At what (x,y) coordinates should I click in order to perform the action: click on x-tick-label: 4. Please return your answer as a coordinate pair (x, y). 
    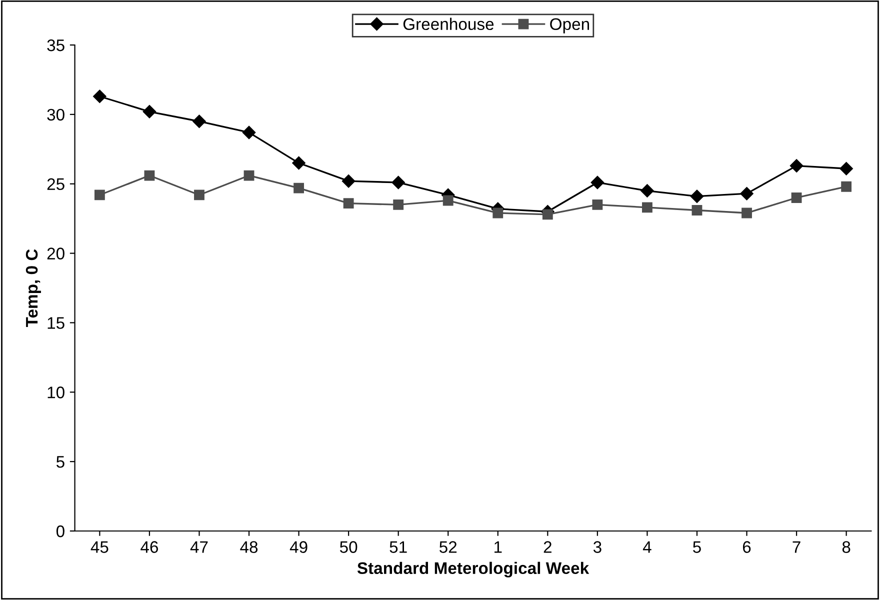
    Looking at the image, I should click on (647, 547).